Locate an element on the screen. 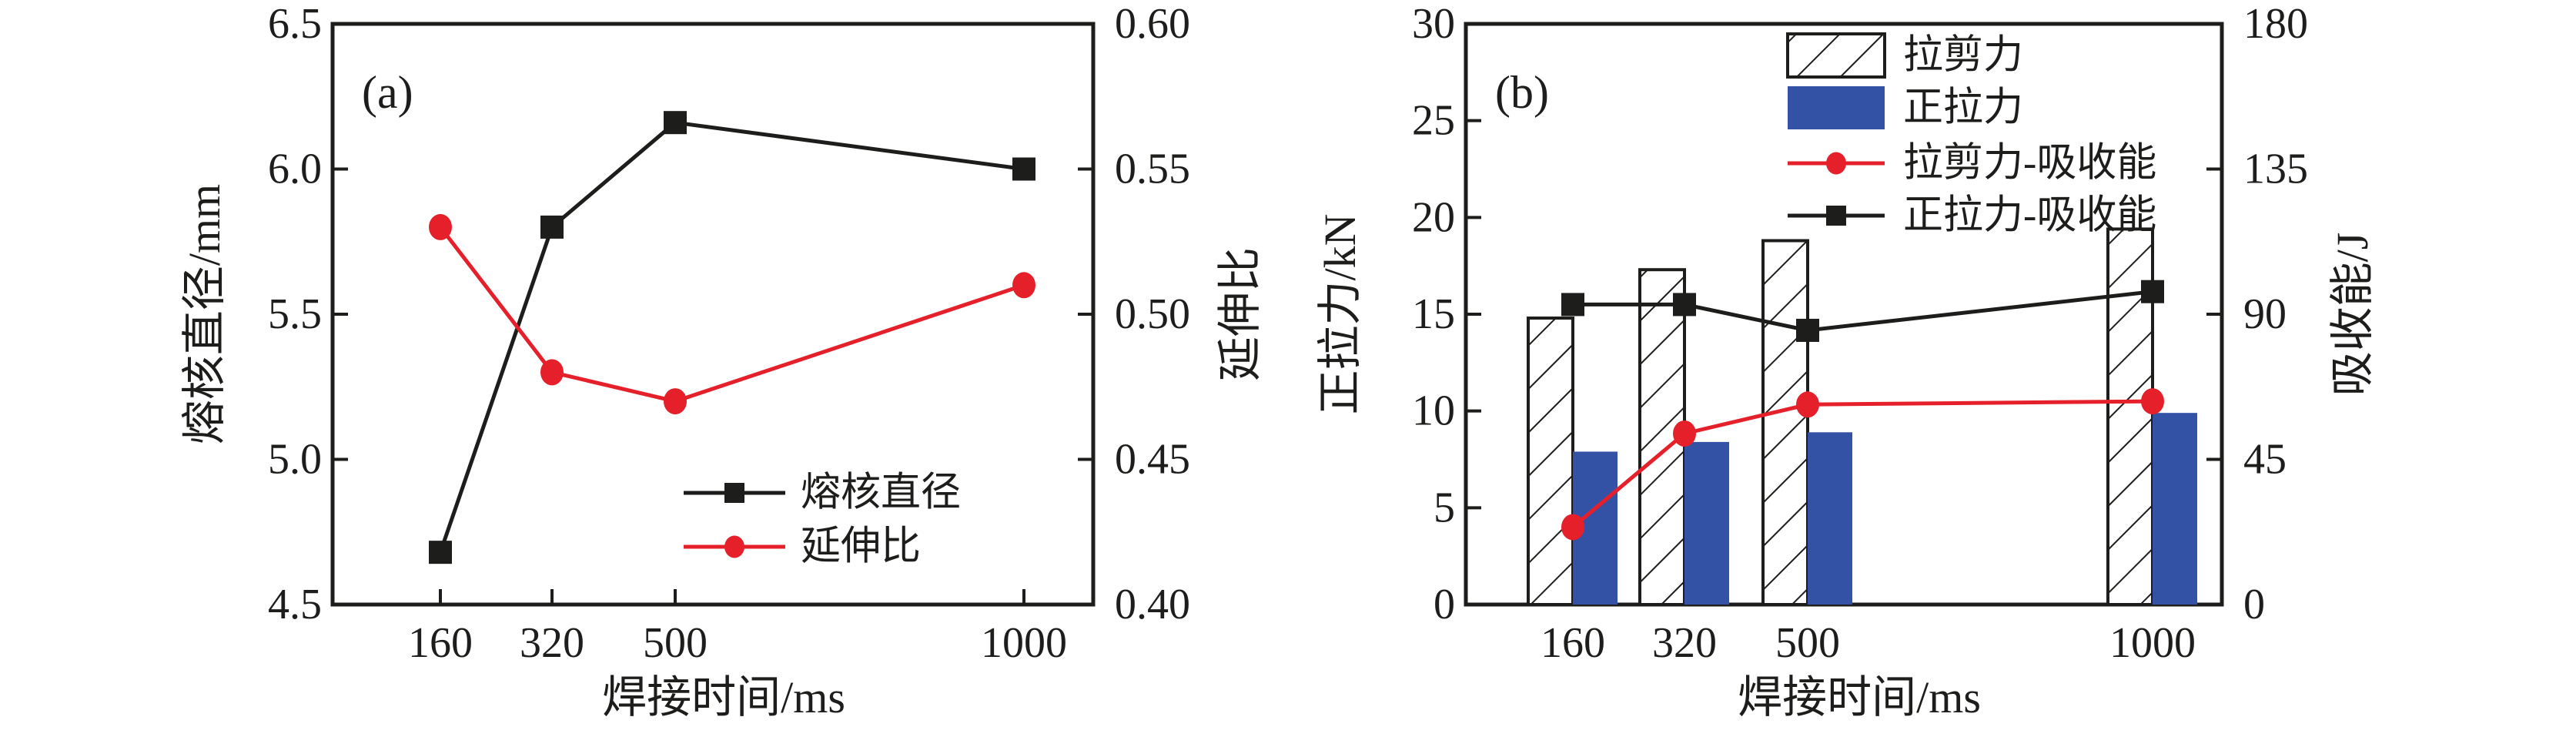  panel-b-left-axis-title: 正拉力/kN is located at coordinates (1340, 313).